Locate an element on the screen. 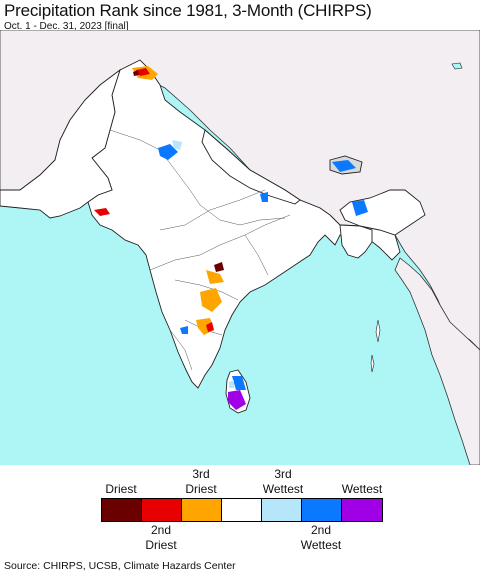 This screenshot has height=575, width=480. legend-box-2nd-wettest is located at coordinates (322, 510).